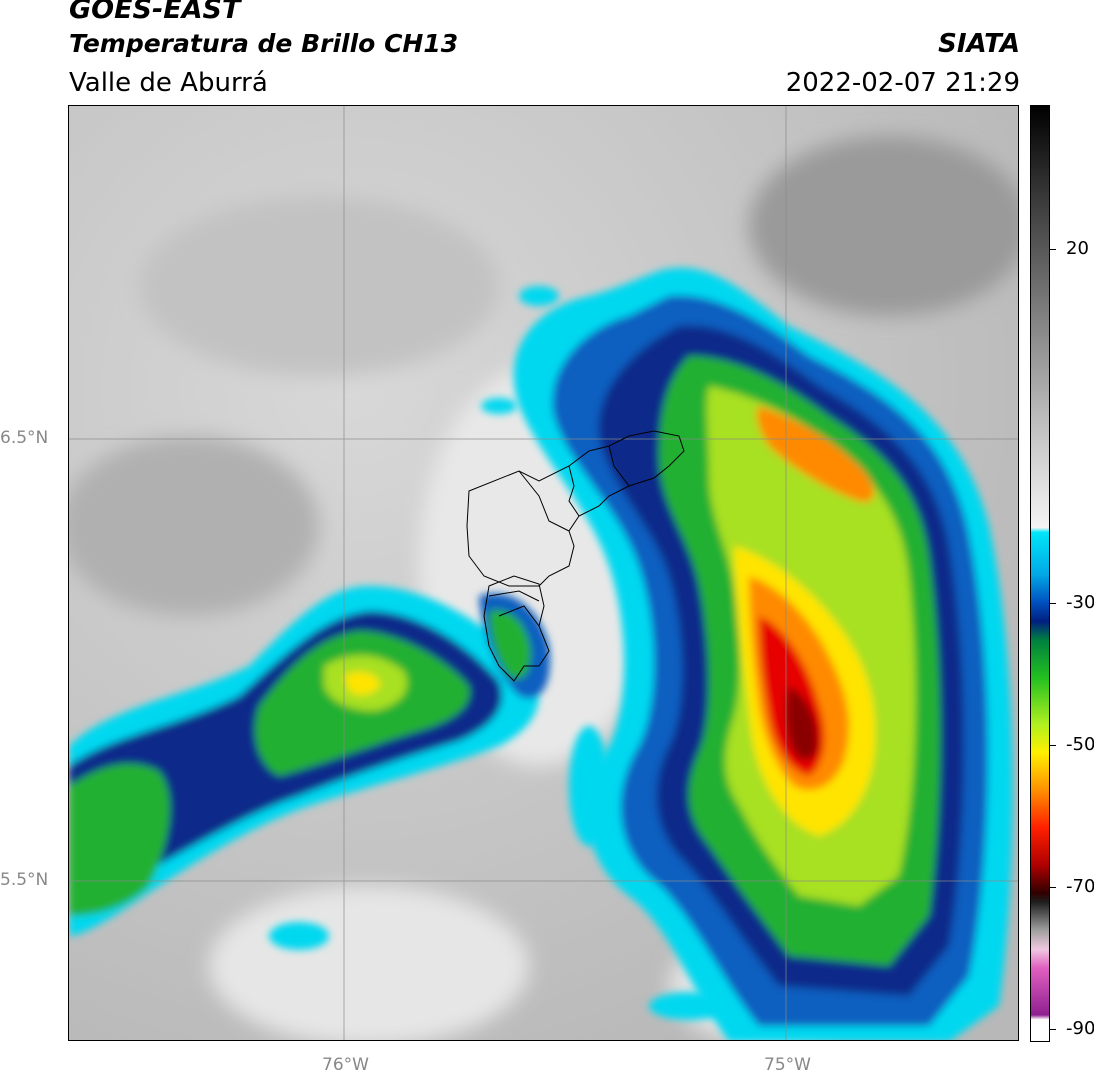 Image resolution: width=1094 pixels, height=1078 pixels. I want to click on colorbar-label: 20, so click(1077, 248).